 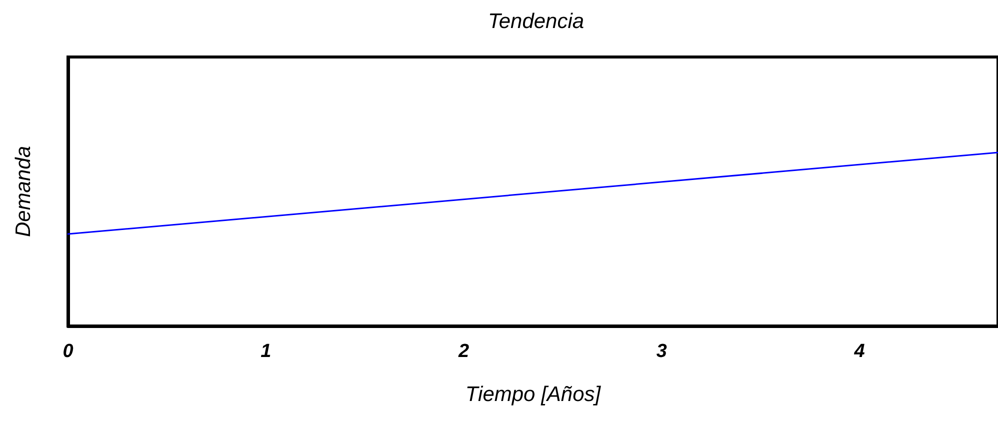 I want to click on x-tick-label: 3, so click(x=662, y=351).